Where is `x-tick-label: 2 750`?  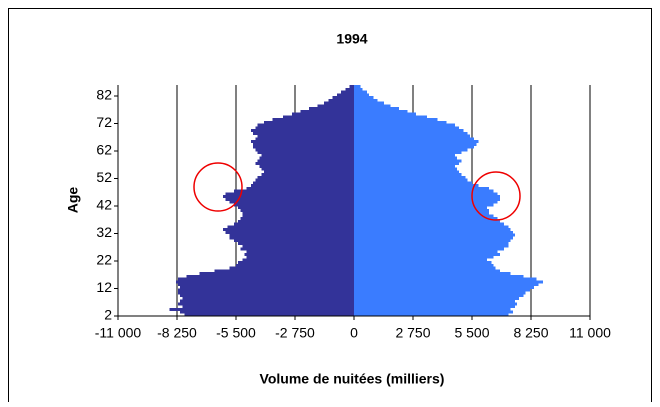 x-tick-label: 2 750 is located at coordinates (412, 333).